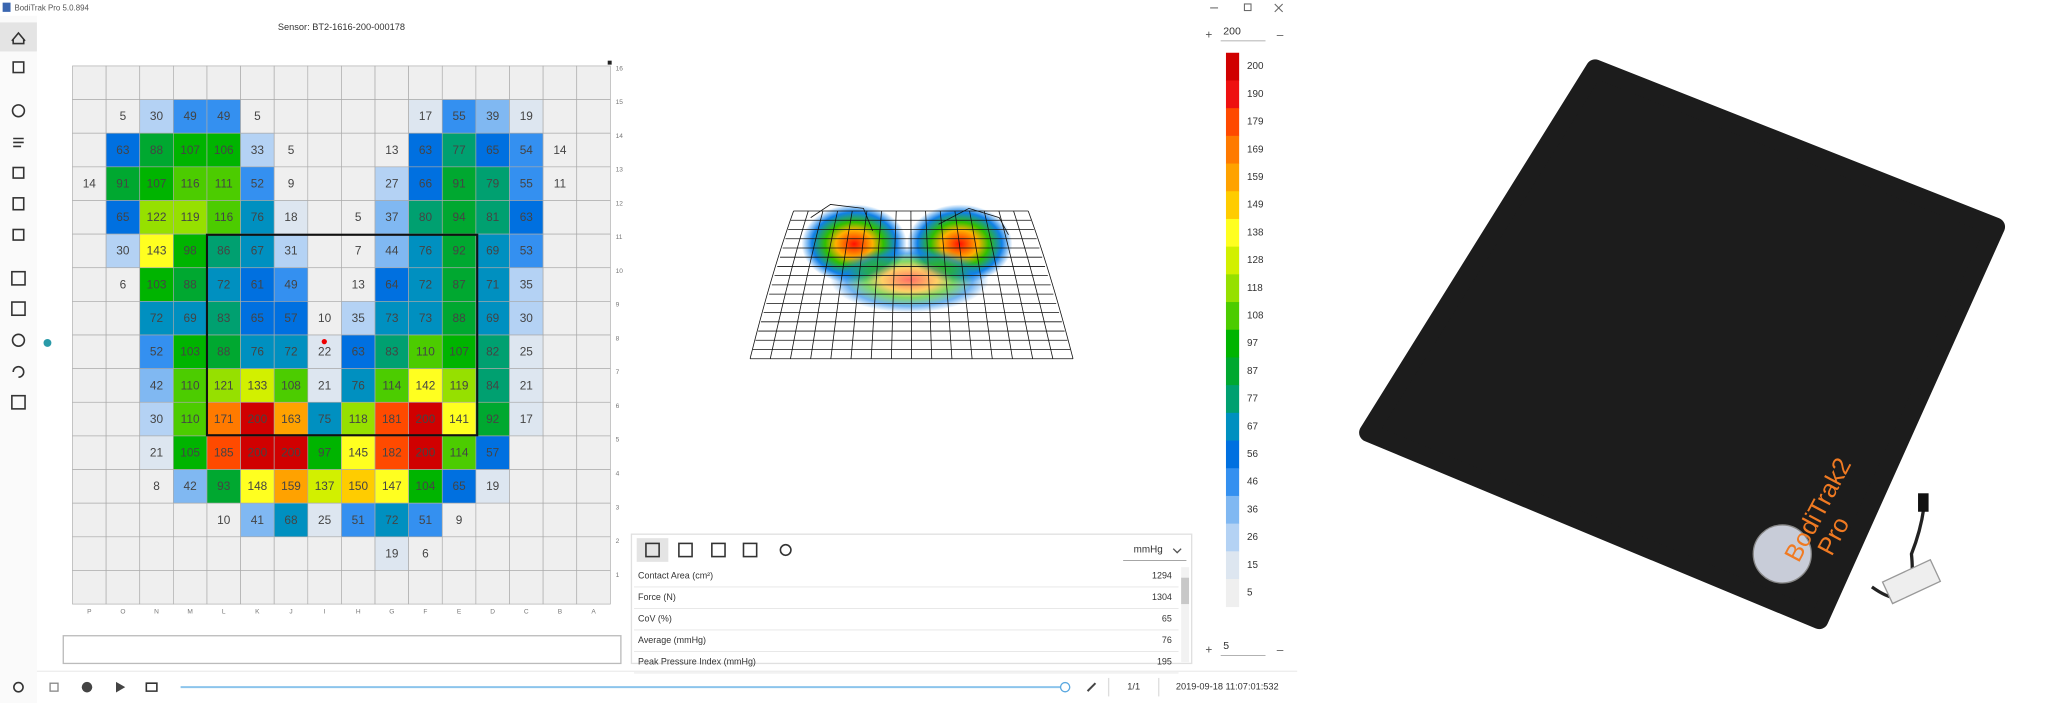 The width and height of the screenshot is (2067, 708). I want to click on stat-label: Contact Area (cm²), so click(675, 576).